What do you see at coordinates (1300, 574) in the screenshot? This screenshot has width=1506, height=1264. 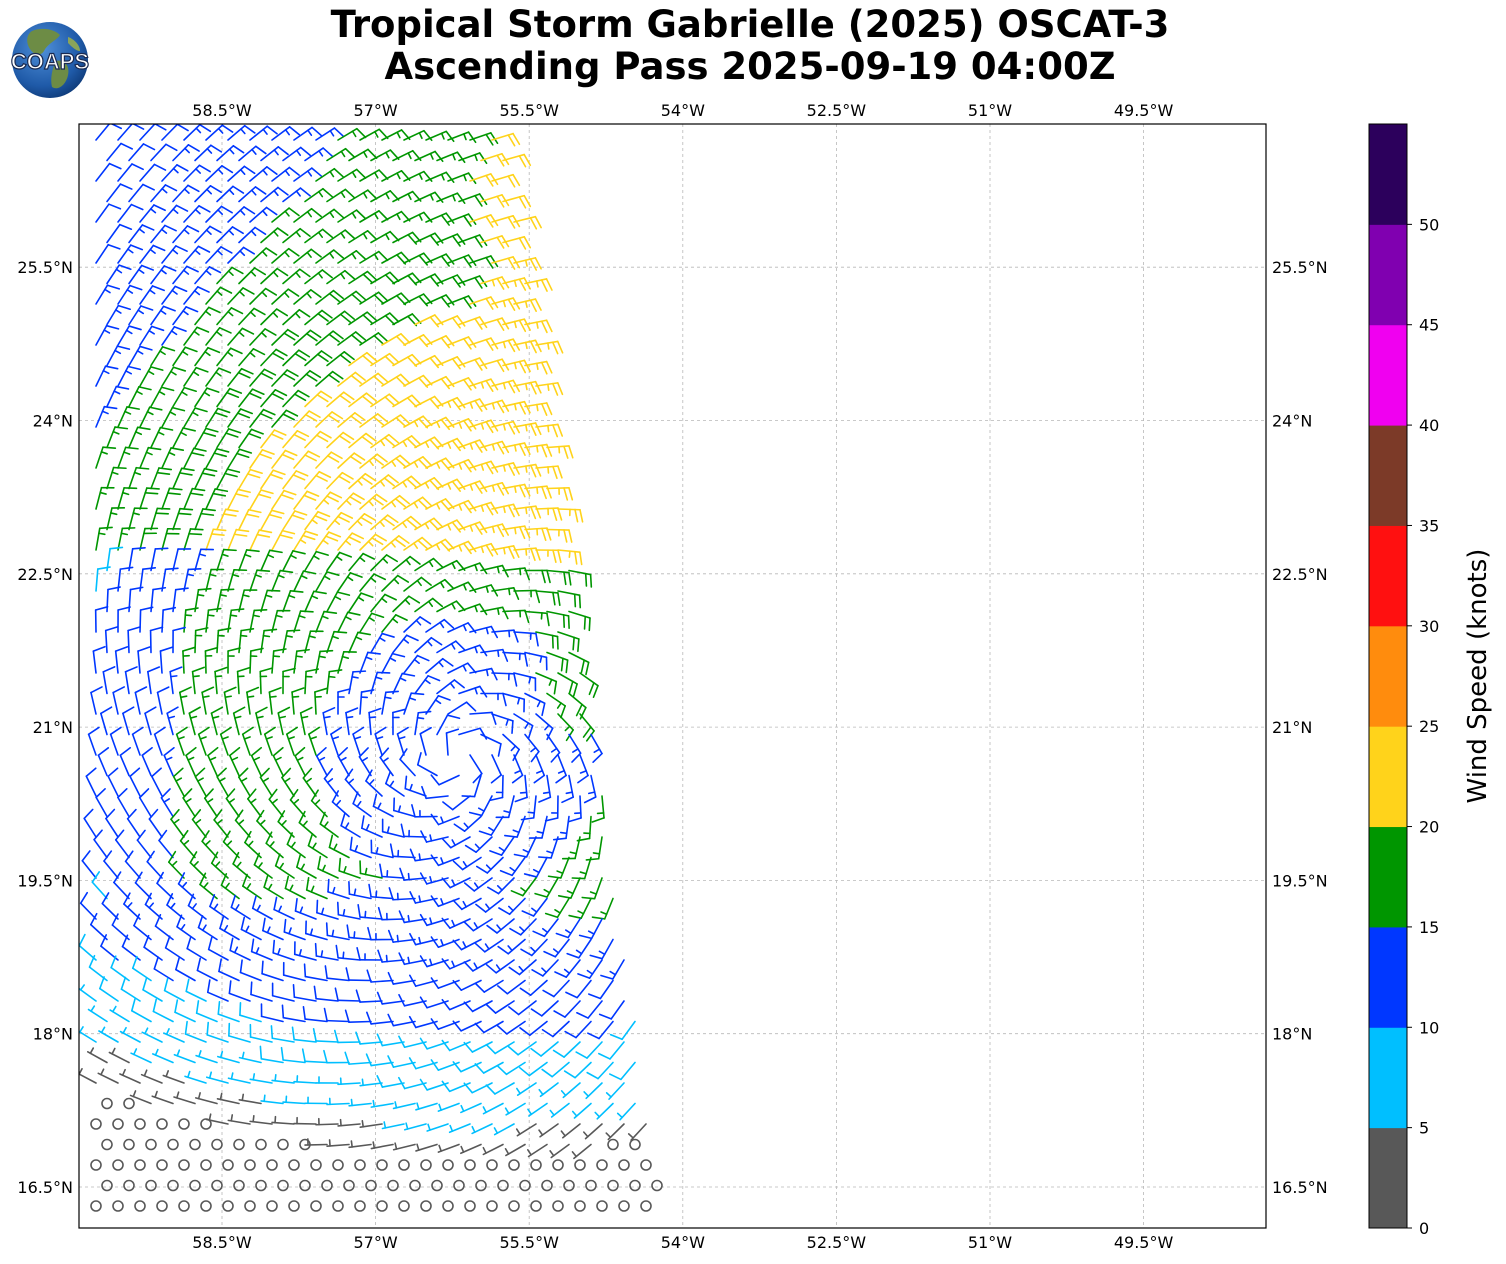 I see `lat-tick-label-right: 22.5°N` at bounding box center [1300, 574].